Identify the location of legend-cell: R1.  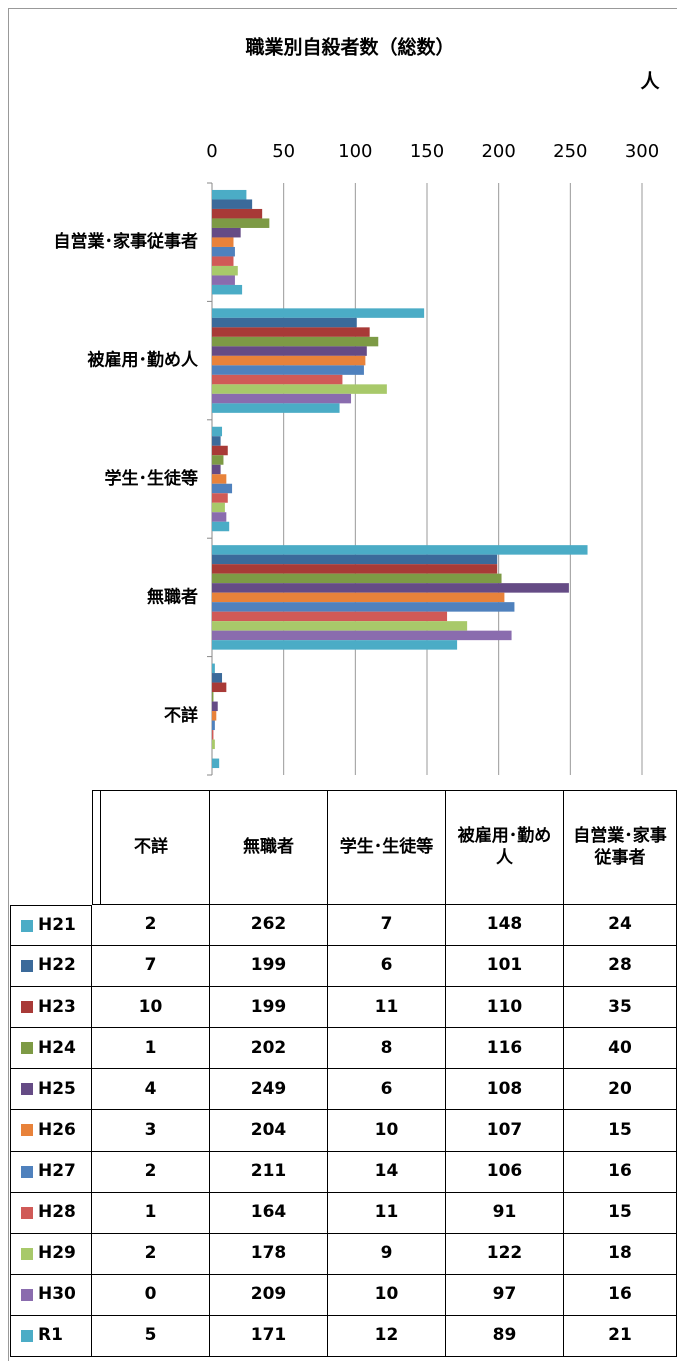
(51, 1336).